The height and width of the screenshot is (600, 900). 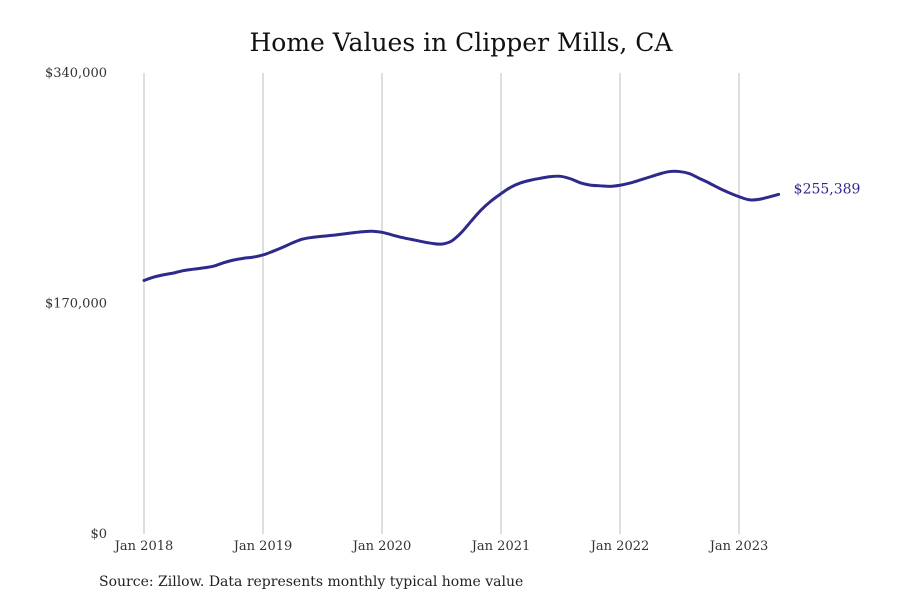 I want to click on x-tick-label: Jan 2022, so click(x=619, y=546).